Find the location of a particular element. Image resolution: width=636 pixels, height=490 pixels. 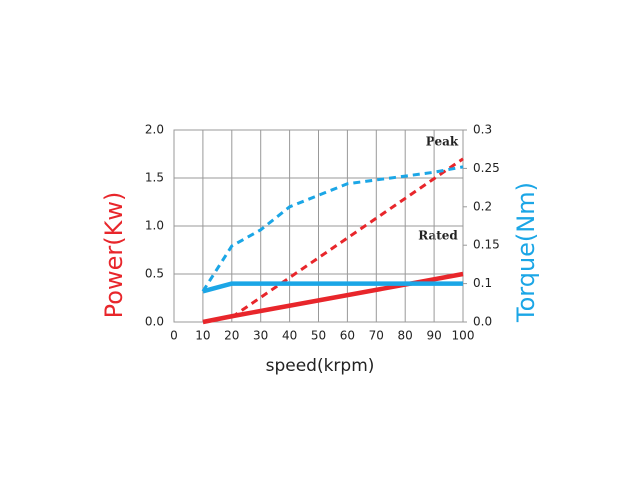

y-tick-label: 1.0 is located at coordinates (154, 226).